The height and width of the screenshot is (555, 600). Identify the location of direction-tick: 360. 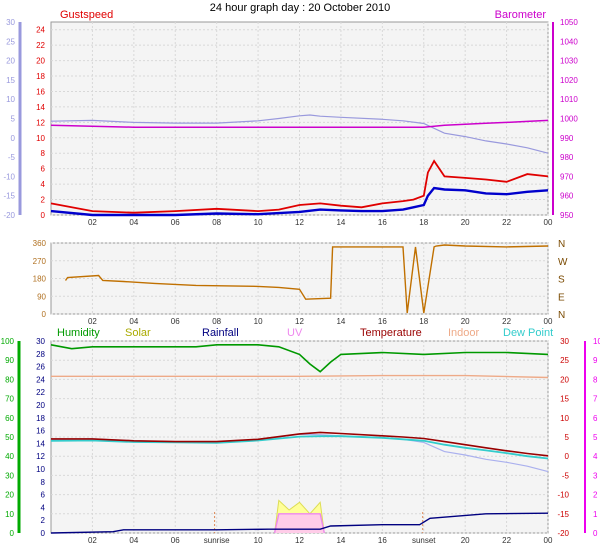
(40, 243).